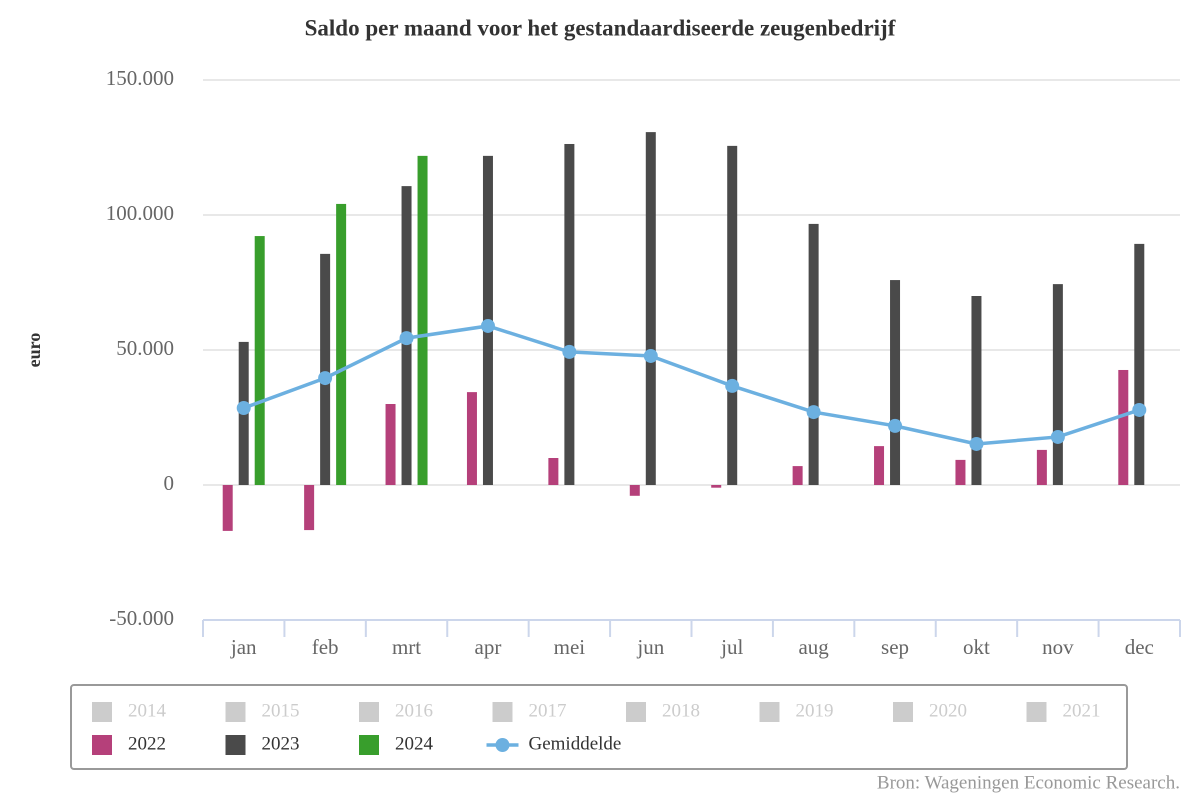  Describe the element at coordinates (948, 710) in the screenshot. I see `legend-label: 2020` at that location.